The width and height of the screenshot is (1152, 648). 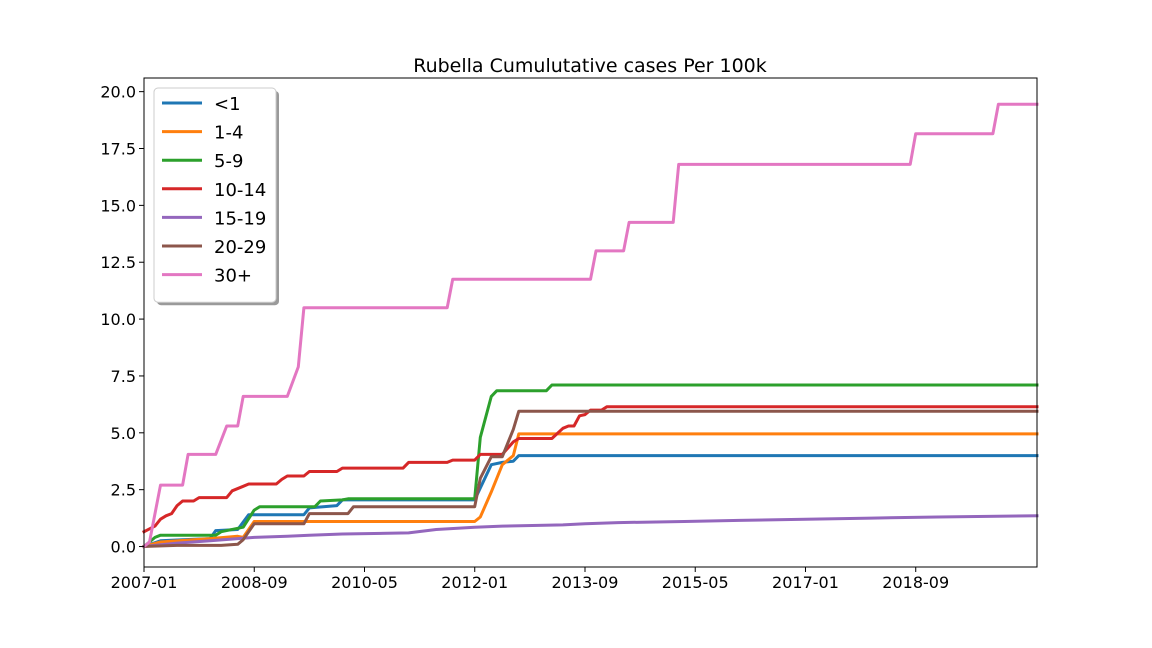 What do you see at coordinates (233, 276) in the screenshot?
I see `legend-label-6: 30+` at bounding box center [233, 276].